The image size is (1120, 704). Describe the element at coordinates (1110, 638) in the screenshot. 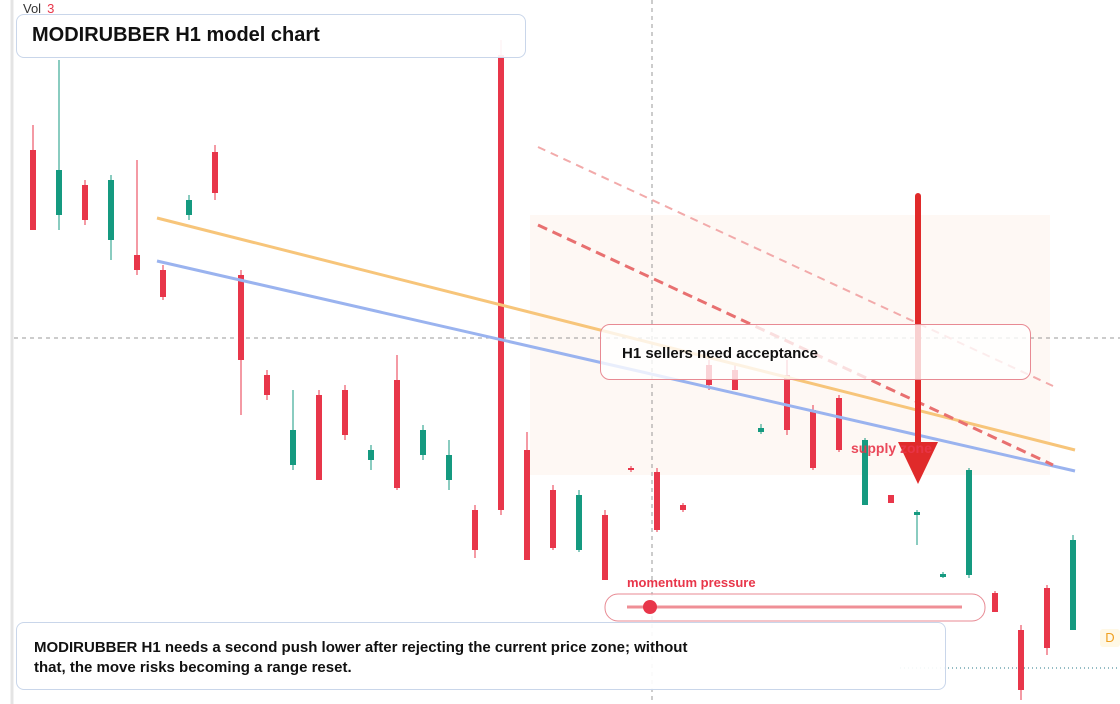

I see `timeframe-tag: D` at that location.